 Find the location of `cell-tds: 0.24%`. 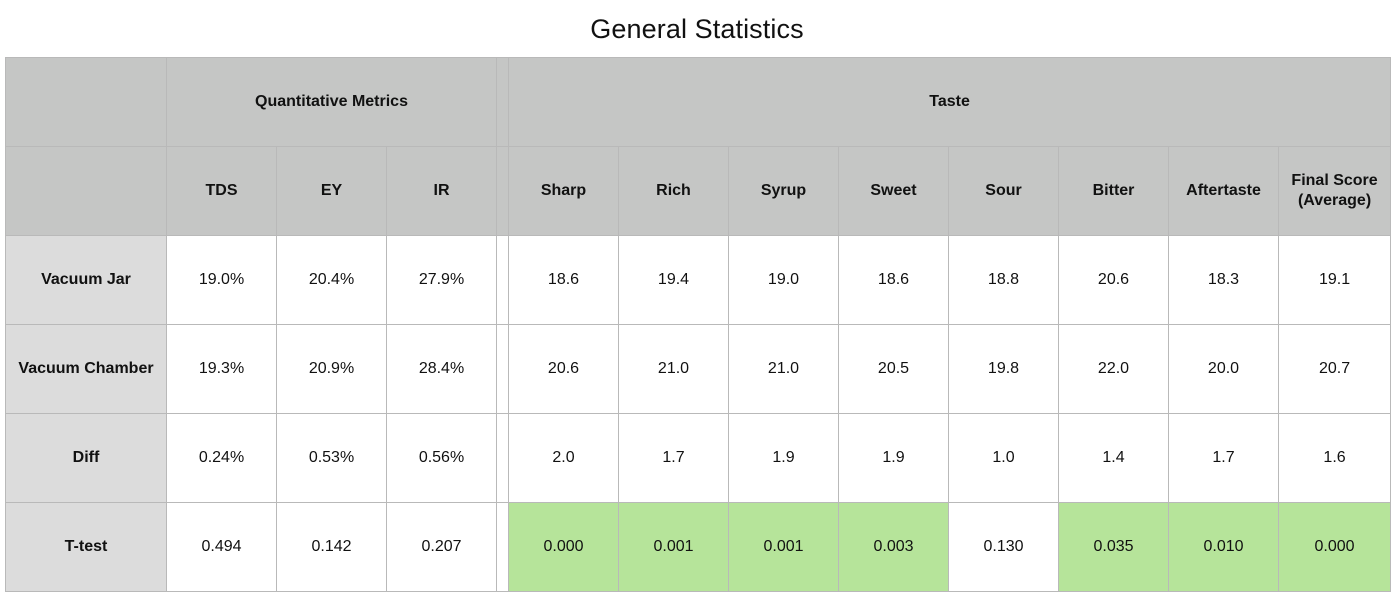

cell-tds: 0.24% is located at coordinates (221, 458).